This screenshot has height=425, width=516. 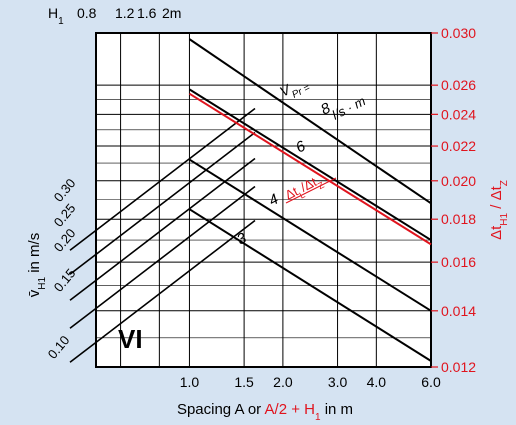 I want to click on dt-underline, so click(x=311, y=190).